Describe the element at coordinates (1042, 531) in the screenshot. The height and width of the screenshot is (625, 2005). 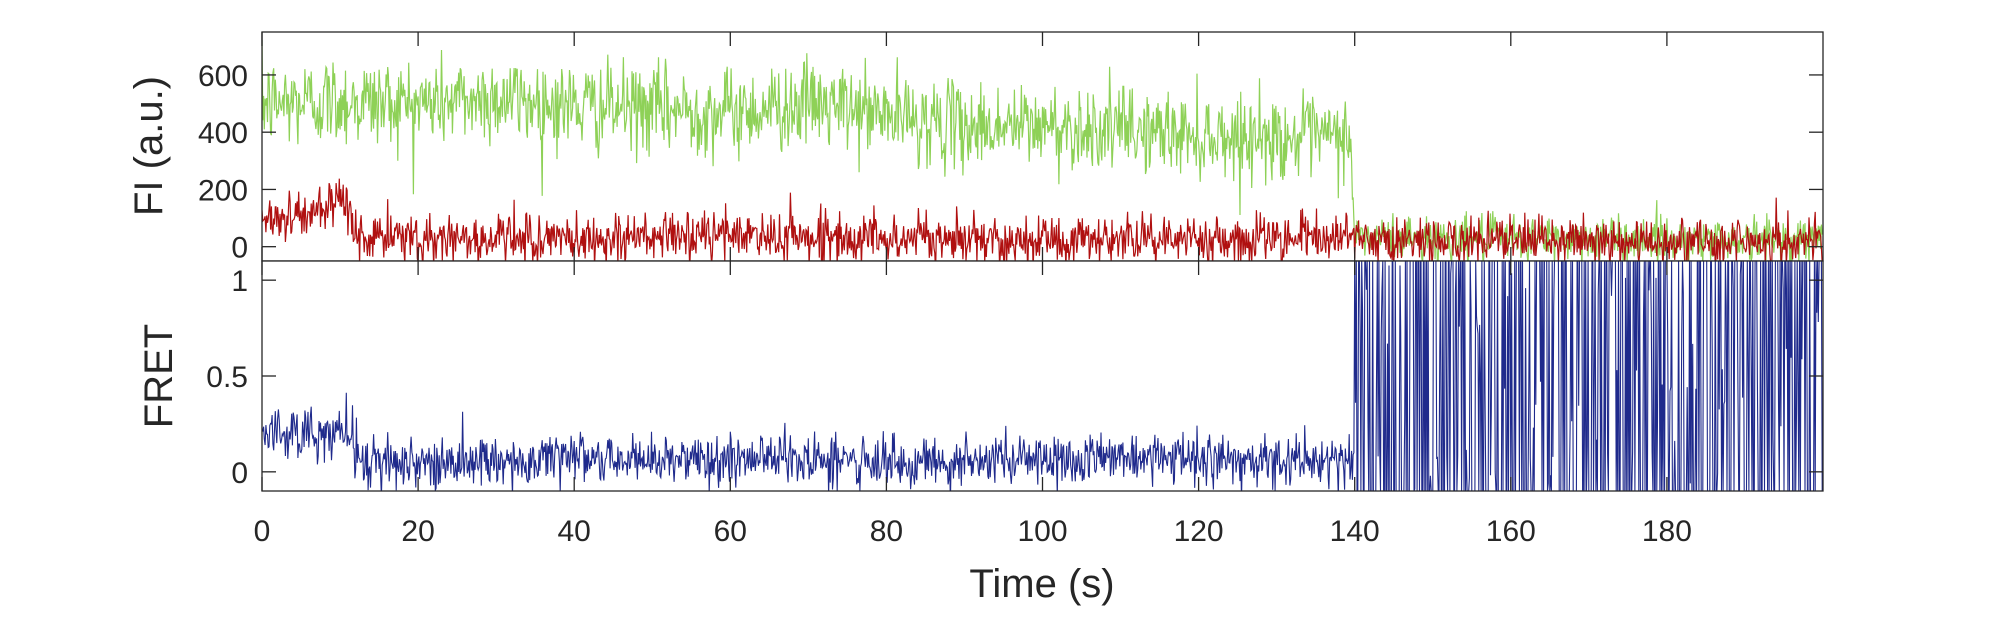
I see `time-x-tick-label: 100` at that location.